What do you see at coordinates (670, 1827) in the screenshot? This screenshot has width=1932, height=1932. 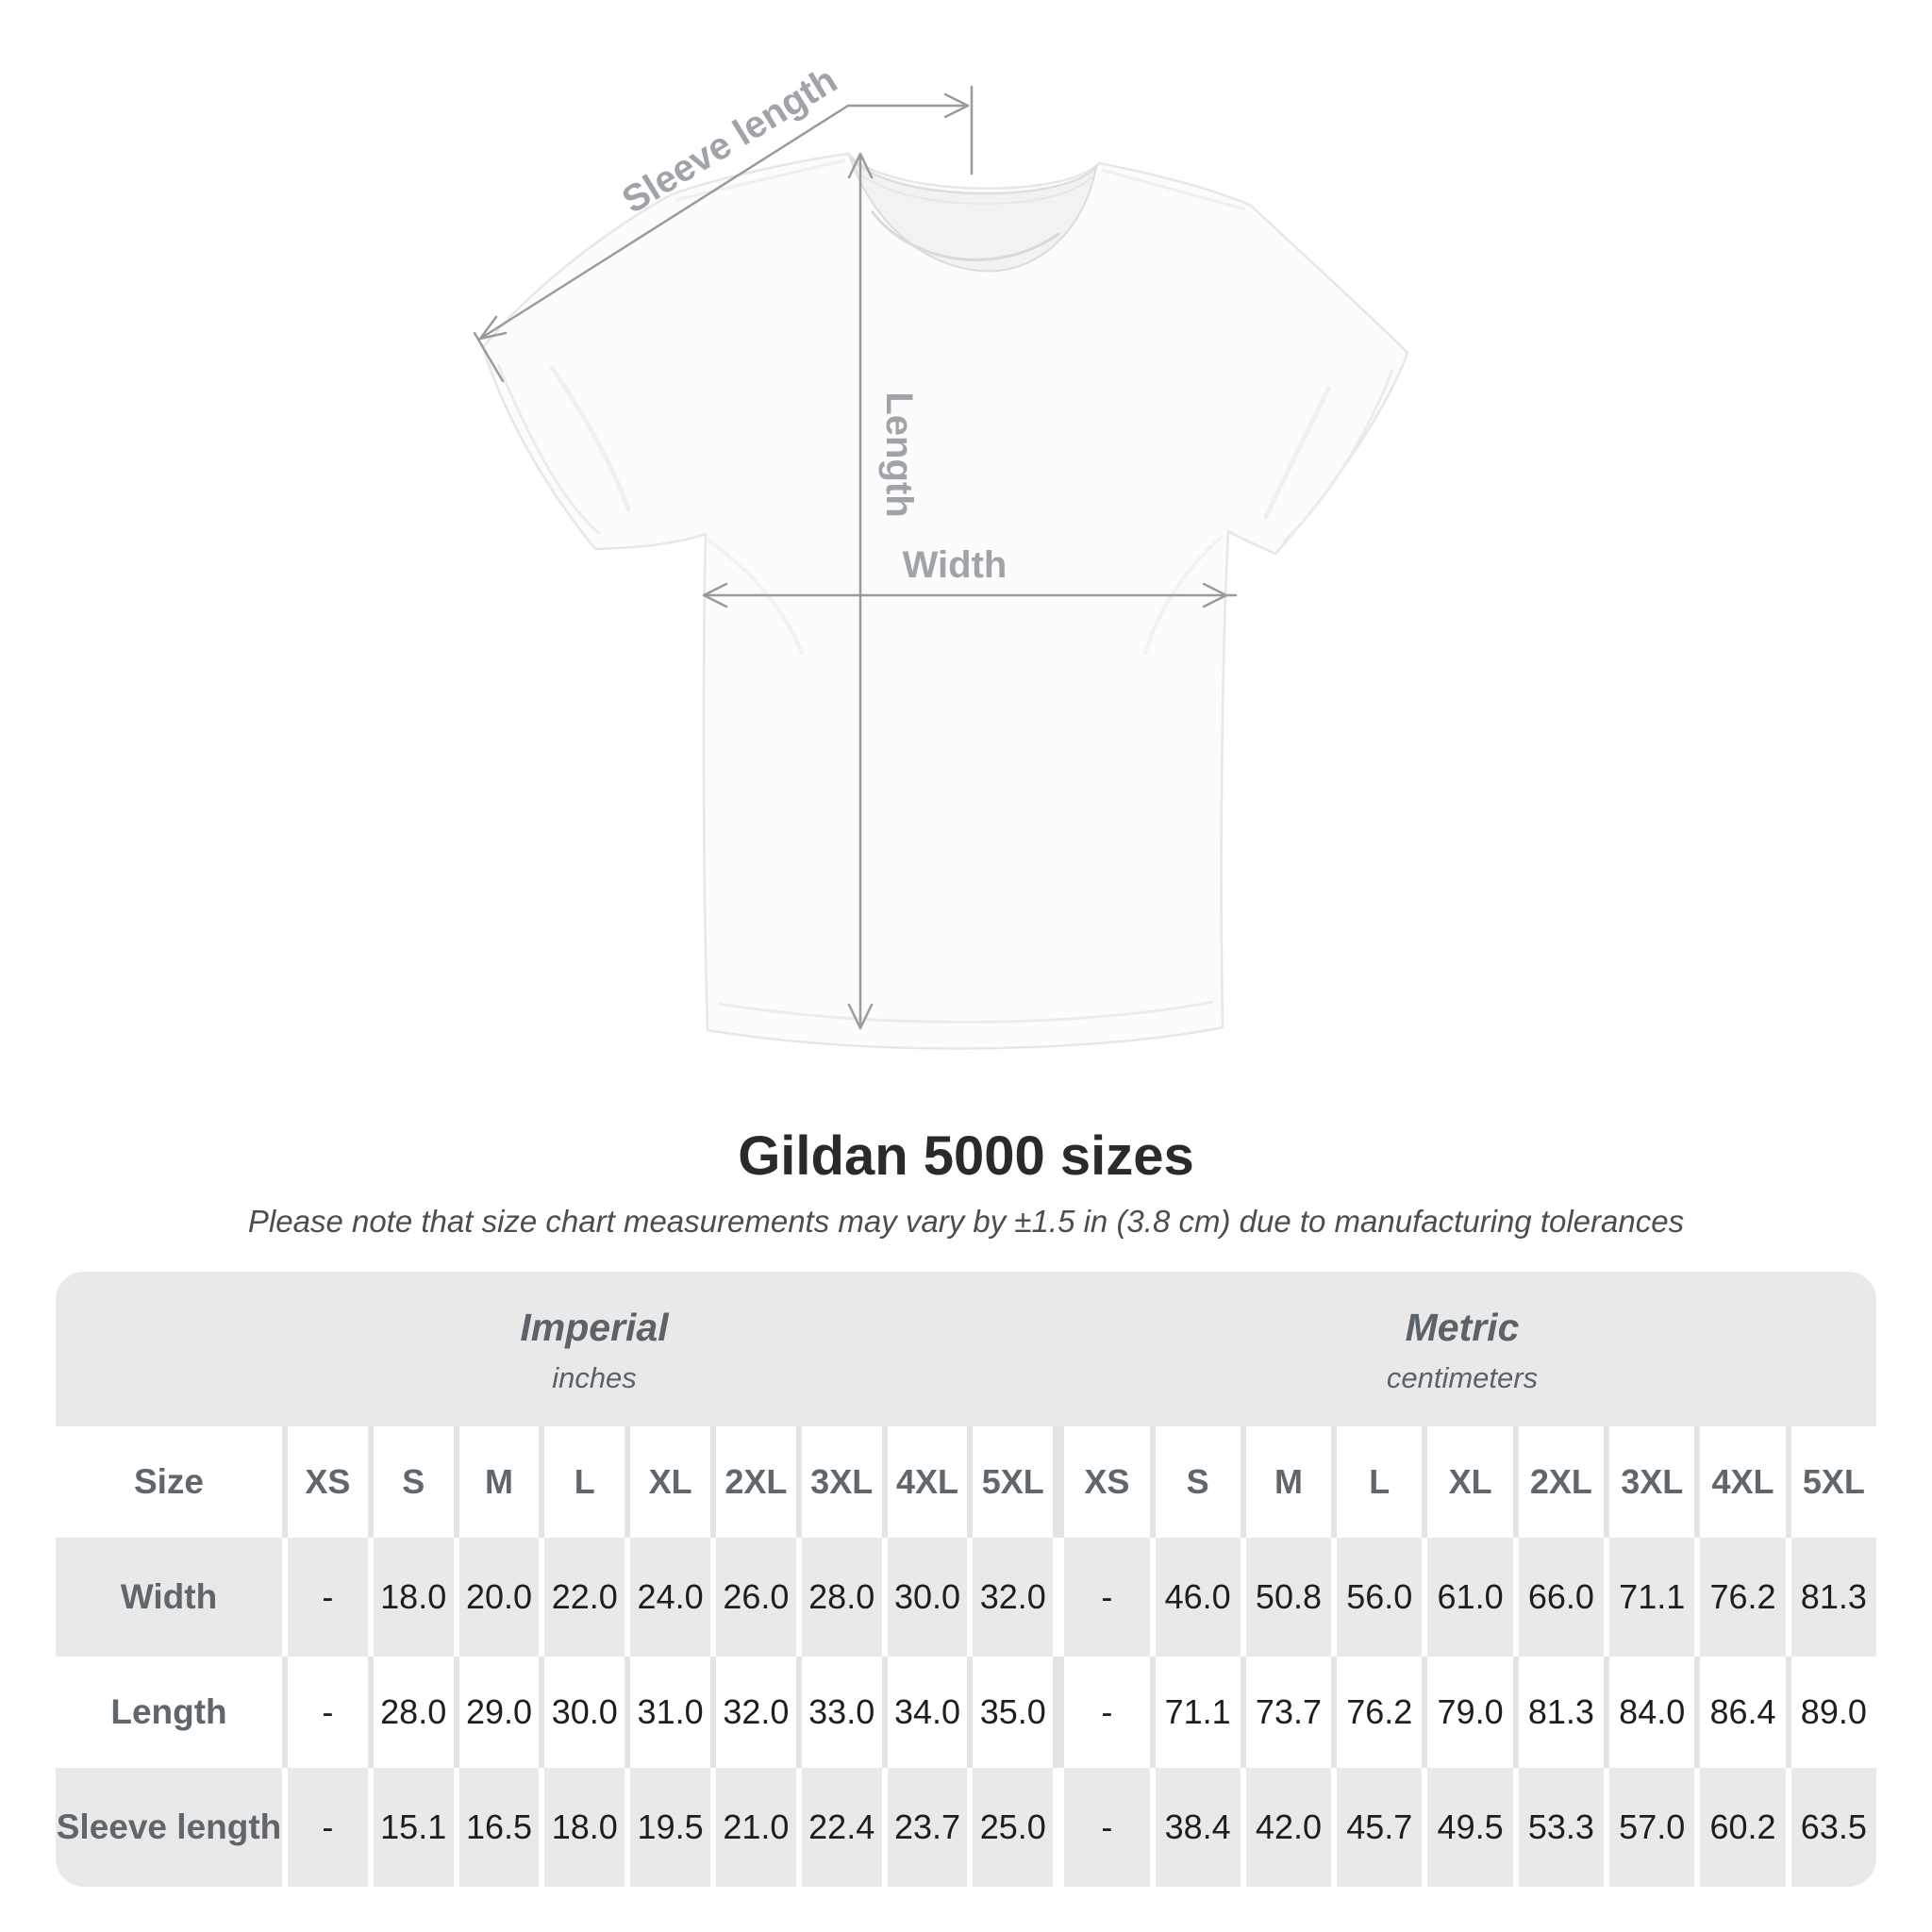 I see `measurement-value-imperial: 19.5` at bounding box center [670, 1827].